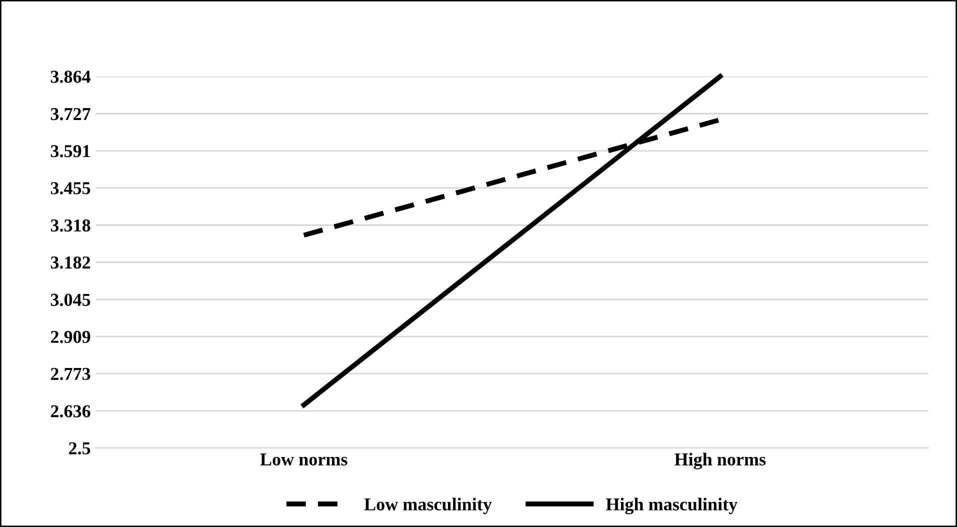 Image resolution: width=957 pixels, height=527 pixels. What do you see at coordinates (672, 506) in the screenshot?
I see `legend-label: High masculinity` at bounding box center [672, 506].